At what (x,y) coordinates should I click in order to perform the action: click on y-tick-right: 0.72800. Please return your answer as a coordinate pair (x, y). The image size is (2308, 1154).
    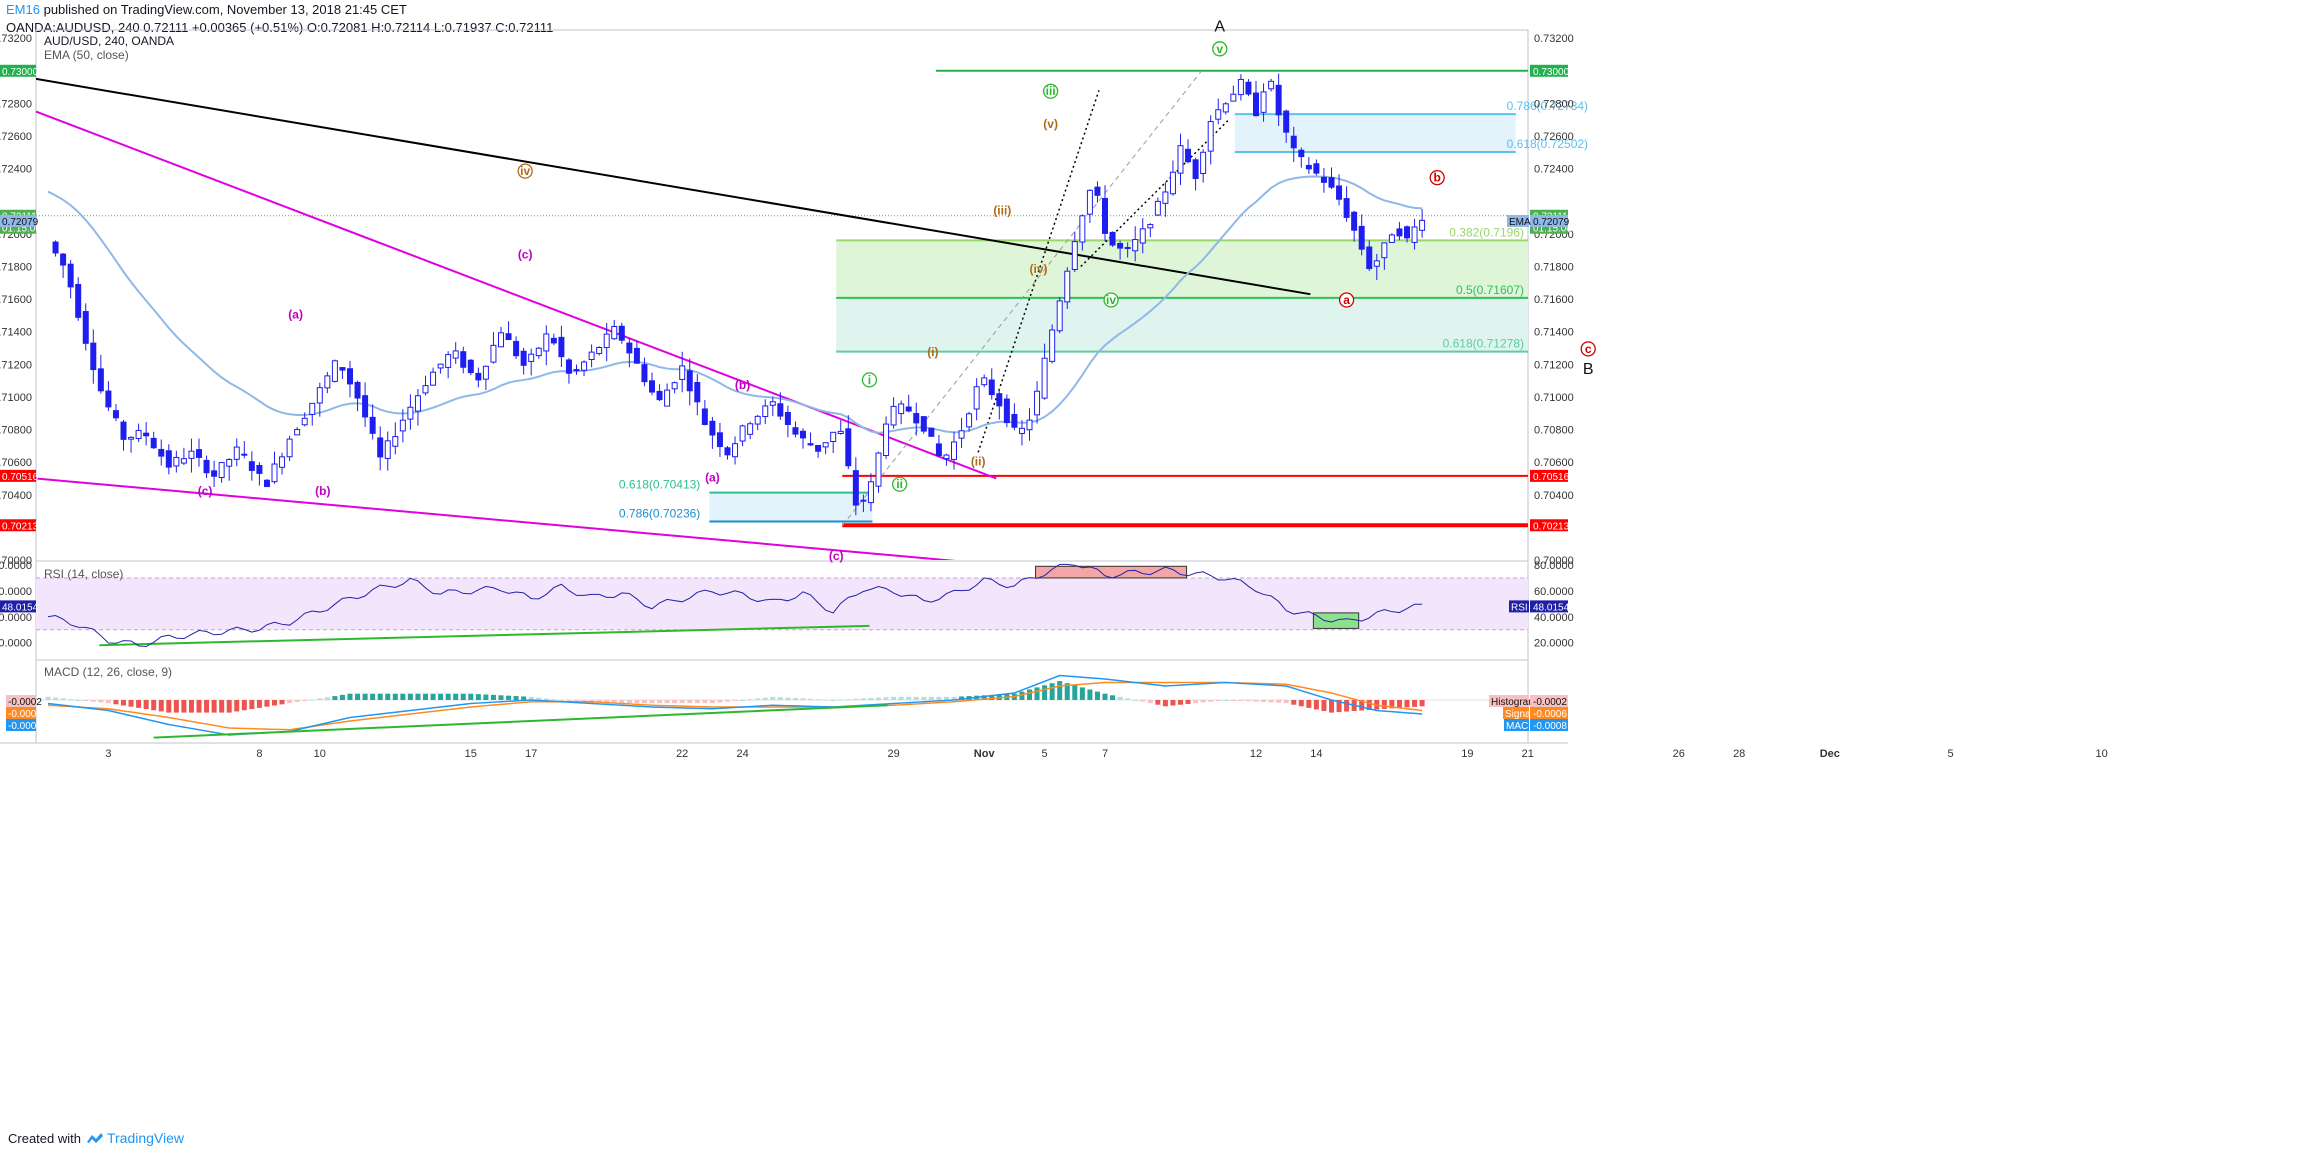
    Looking at the image, I should click on (1554, 104).